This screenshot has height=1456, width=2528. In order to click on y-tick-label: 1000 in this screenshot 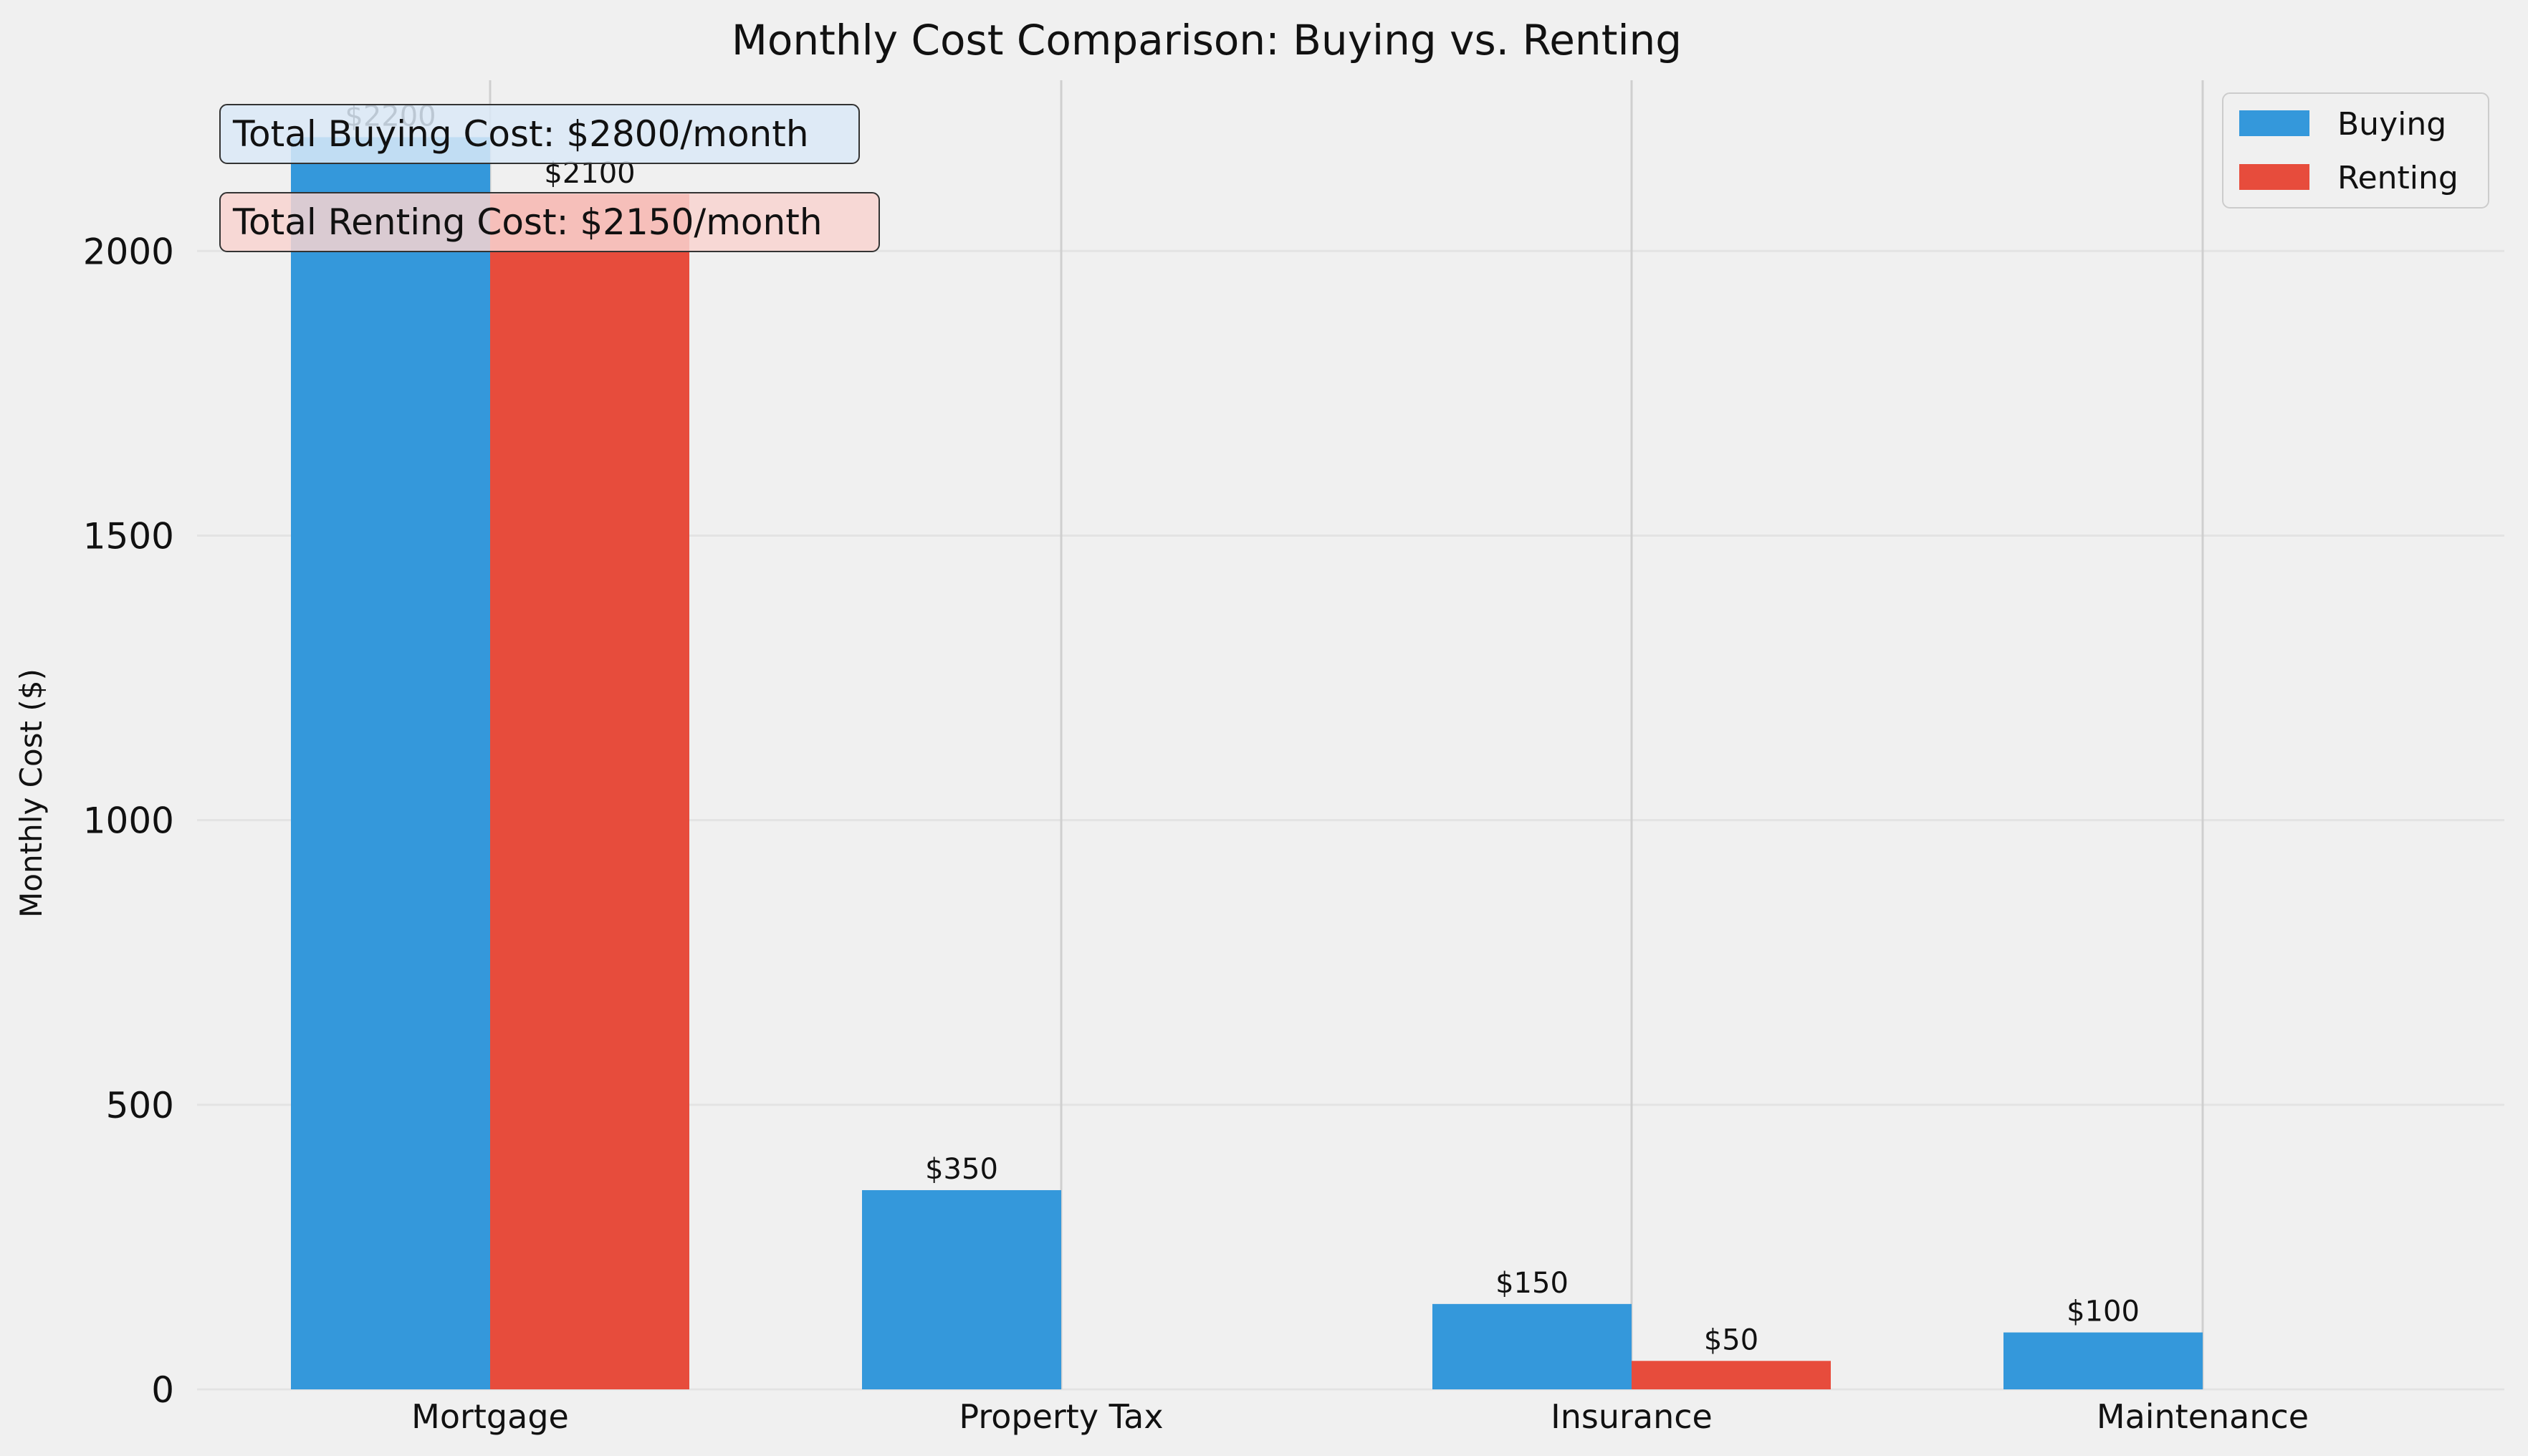, I will do `click(129, 821)`.